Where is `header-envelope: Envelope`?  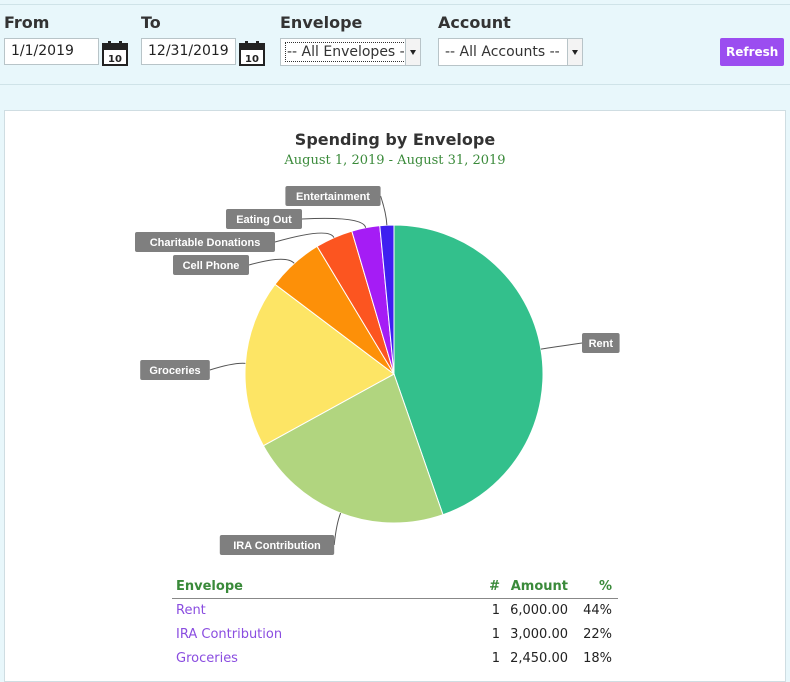 header-envelope: Envelope is located at coordinates (209, 586).